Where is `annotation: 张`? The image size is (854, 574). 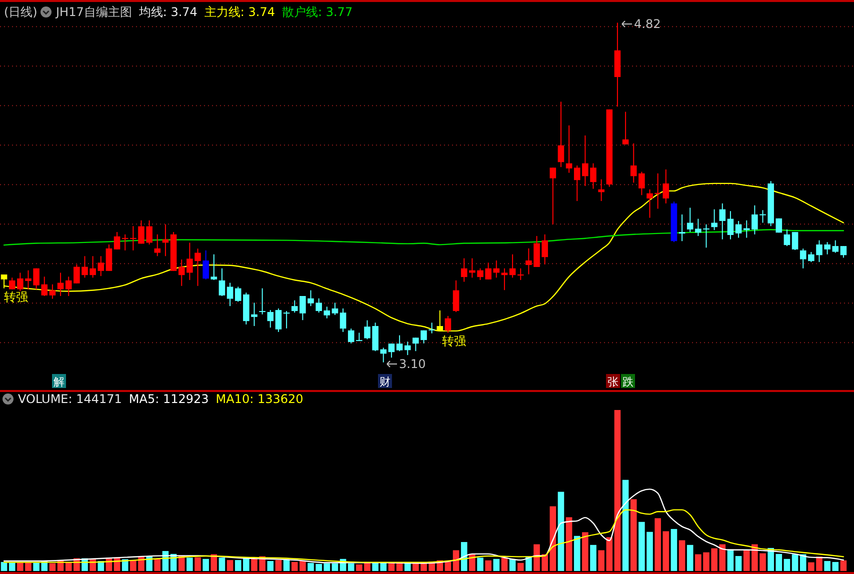 annotation: 张 is located at coordinates (613, 382).